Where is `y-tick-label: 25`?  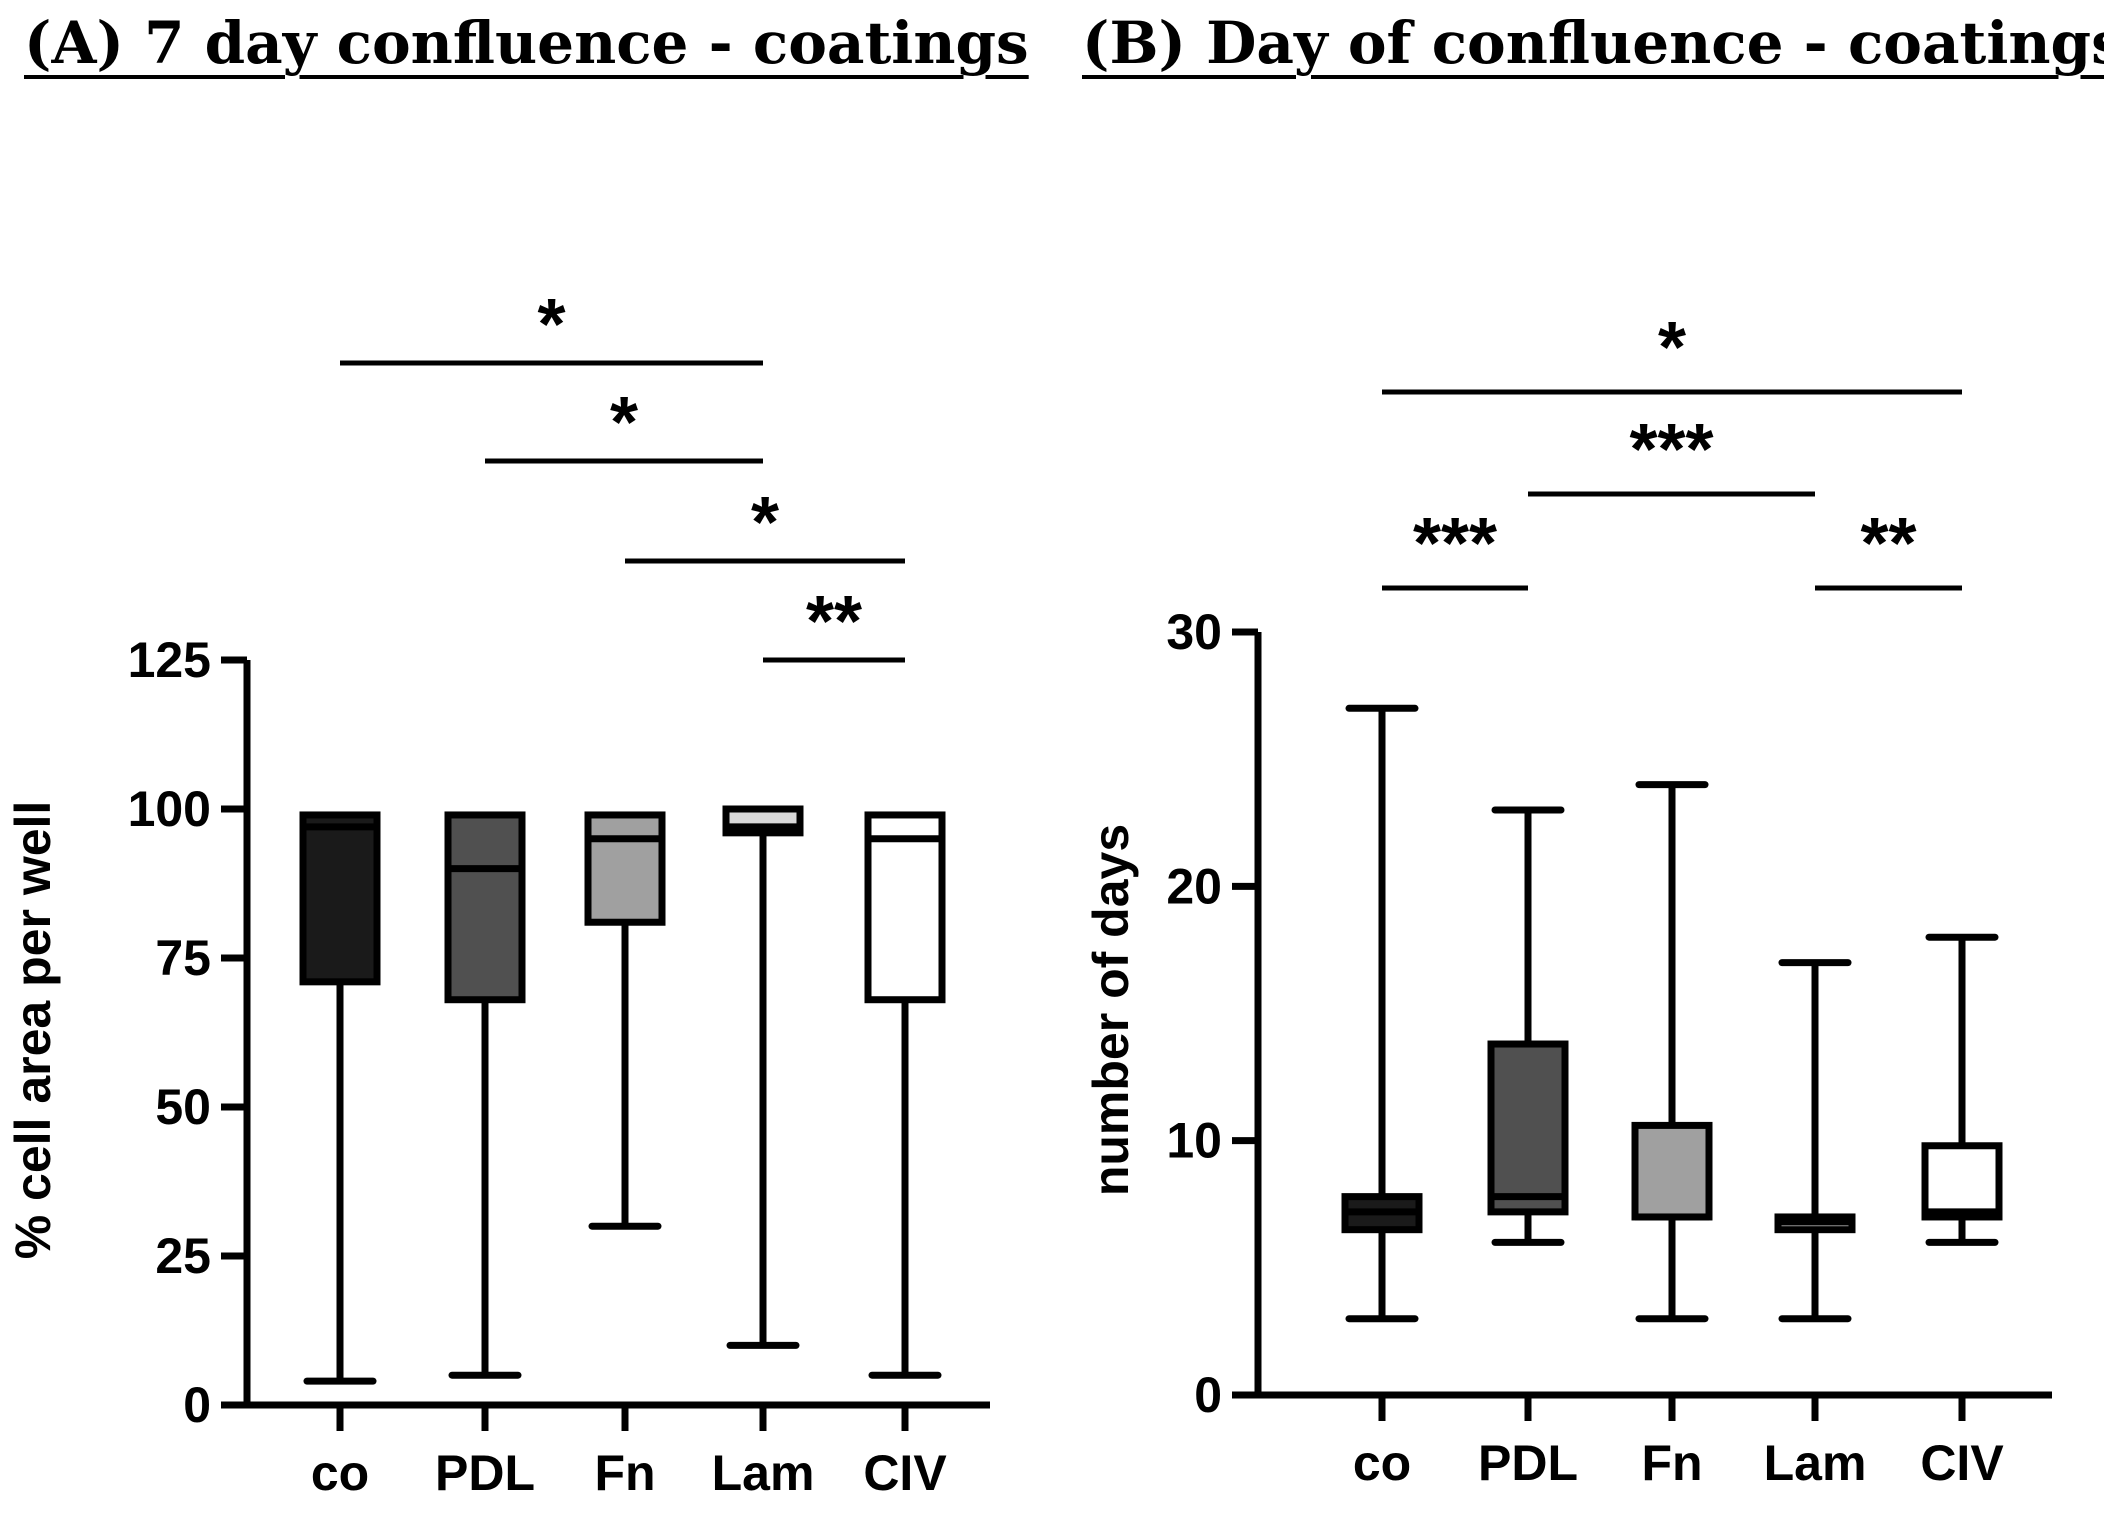 y-tick-label: 25 is located at coordinates (183, 1256).